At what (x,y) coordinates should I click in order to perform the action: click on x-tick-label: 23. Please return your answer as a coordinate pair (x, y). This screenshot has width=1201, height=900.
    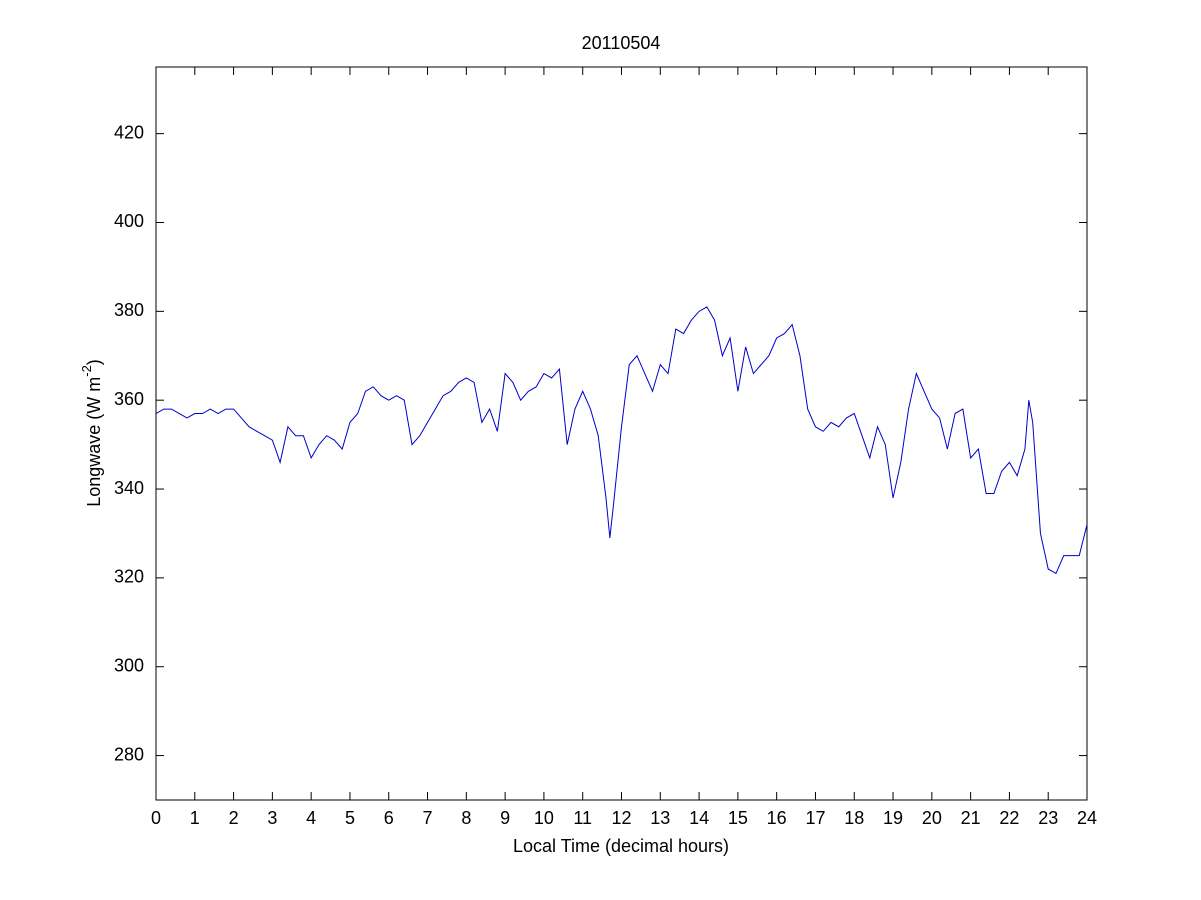
    Looking at the image, I should click on (1048, 818).